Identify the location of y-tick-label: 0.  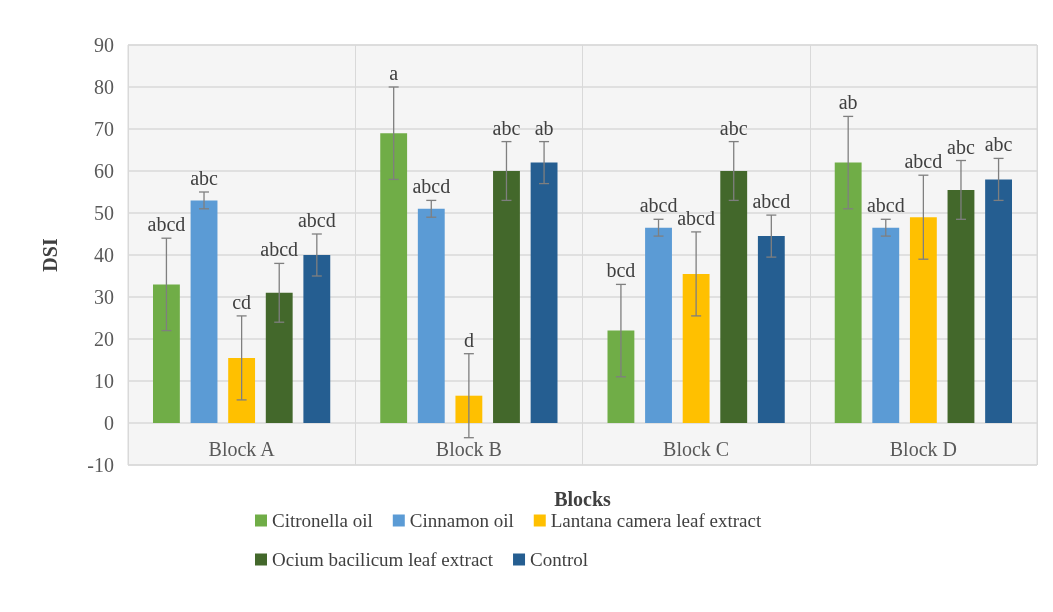
(109, 423).